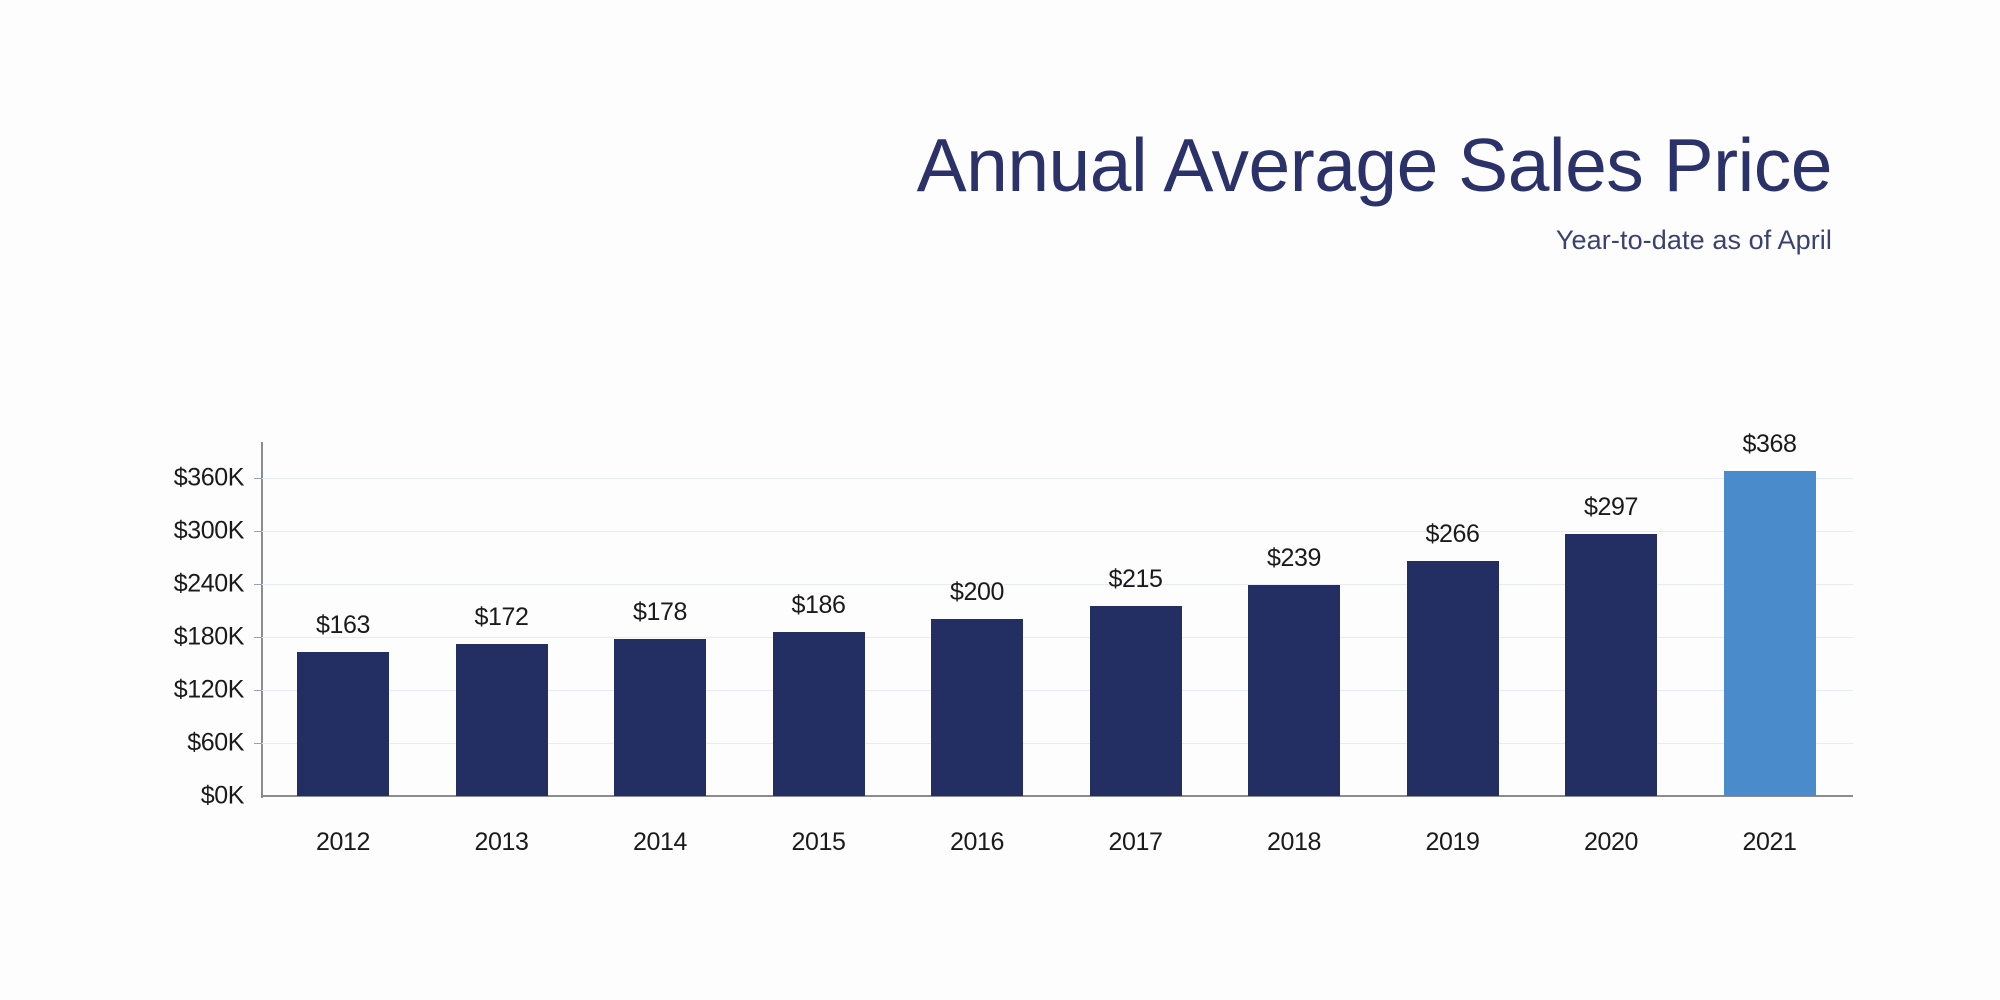  What do you see at coordinates (1293, 842) in the screenshot?
I see `x-axis-tick-label: 2018` at bounding box center [1293, 842].